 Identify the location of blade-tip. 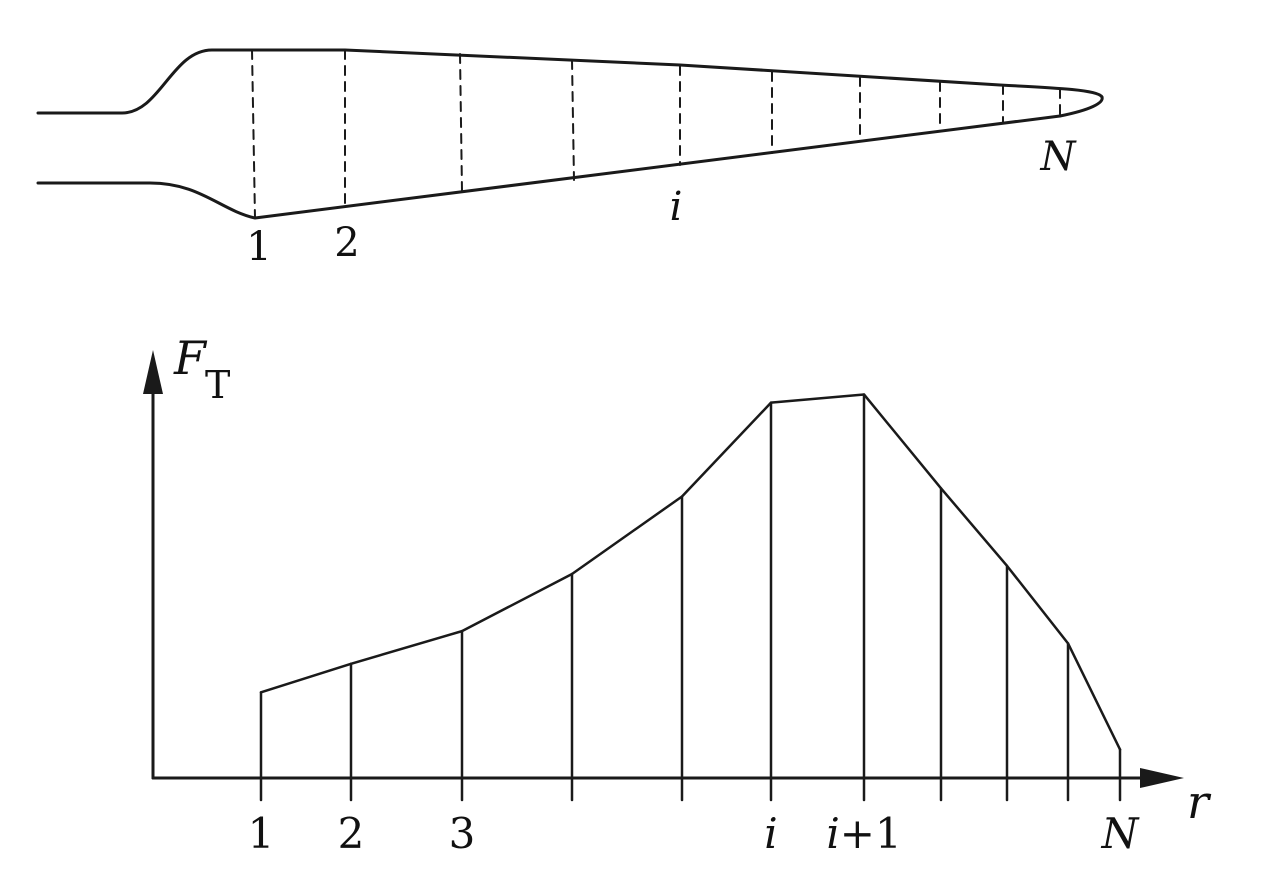
(1081, 106).